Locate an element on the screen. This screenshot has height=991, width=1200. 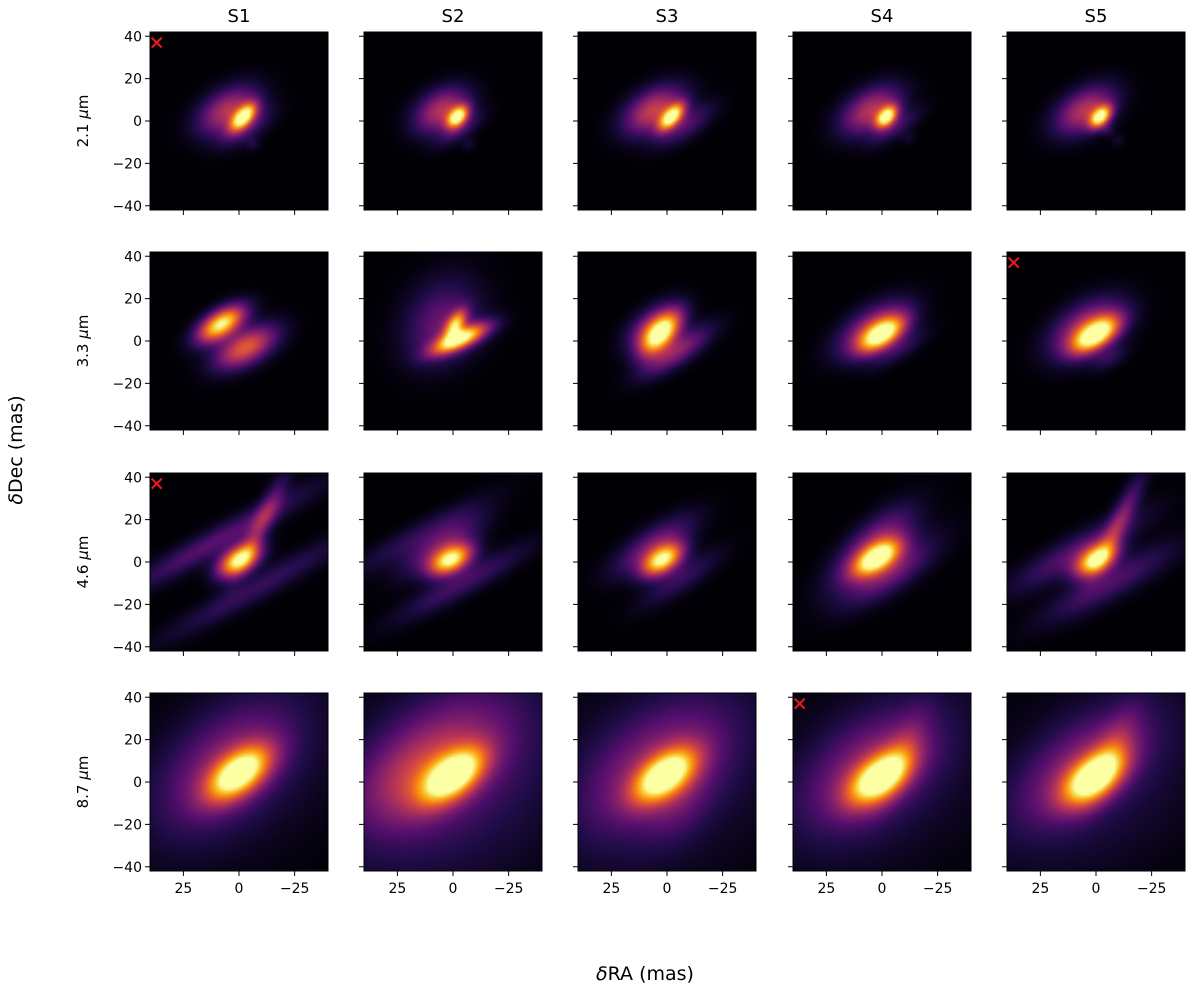
panel-r1-c2 is located at coordinates (451, 123).